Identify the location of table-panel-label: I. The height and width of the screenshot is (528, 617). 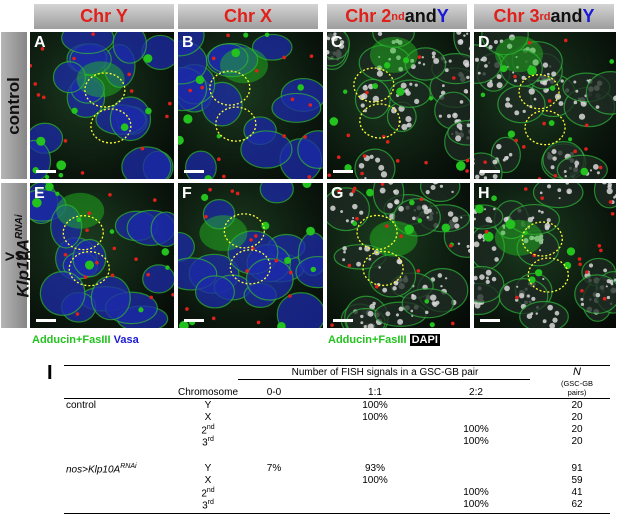
(50, 373).